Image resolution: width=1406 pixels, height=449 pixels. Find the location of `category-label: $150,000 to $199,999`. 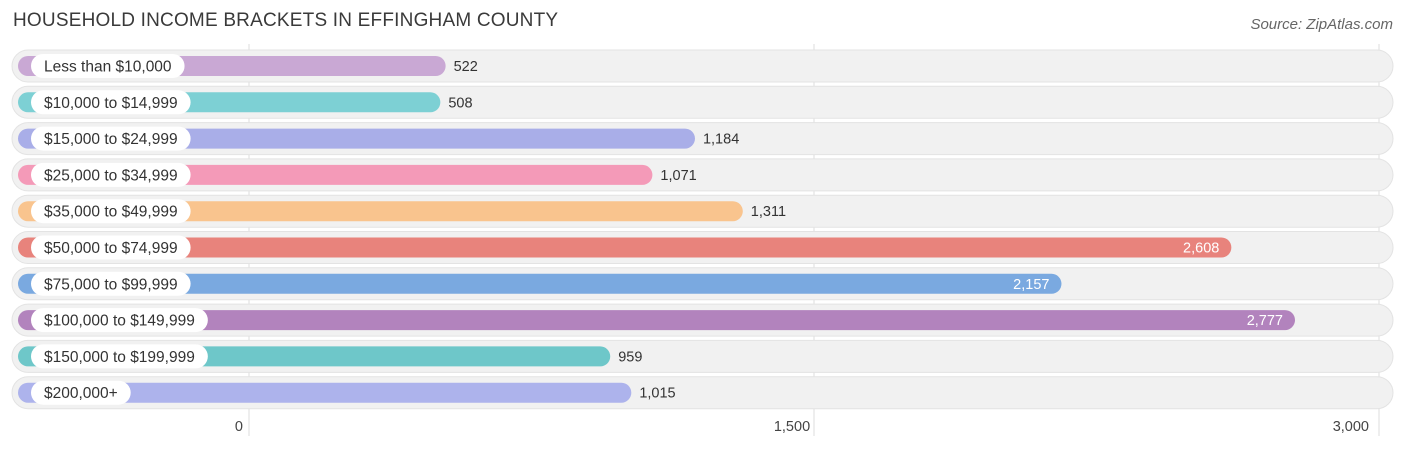

category-label: $150,000 to $199,999 is located at coordinates (119, 357).